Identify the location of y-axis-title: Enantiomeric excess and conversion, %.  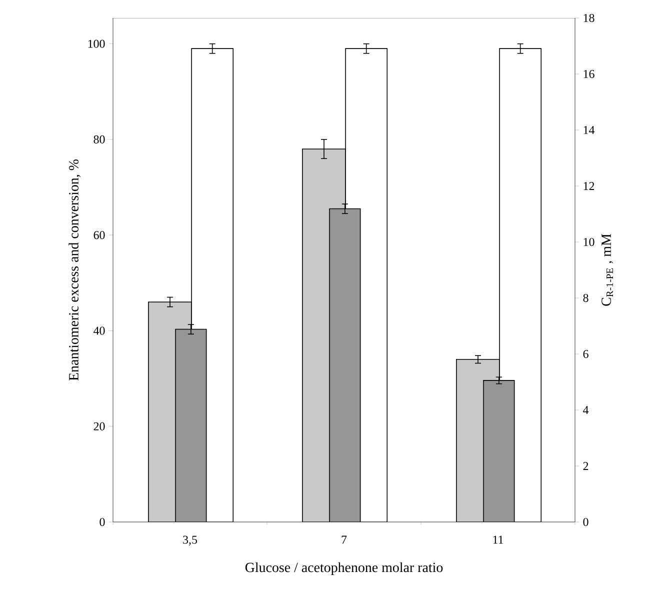
(74, 270).